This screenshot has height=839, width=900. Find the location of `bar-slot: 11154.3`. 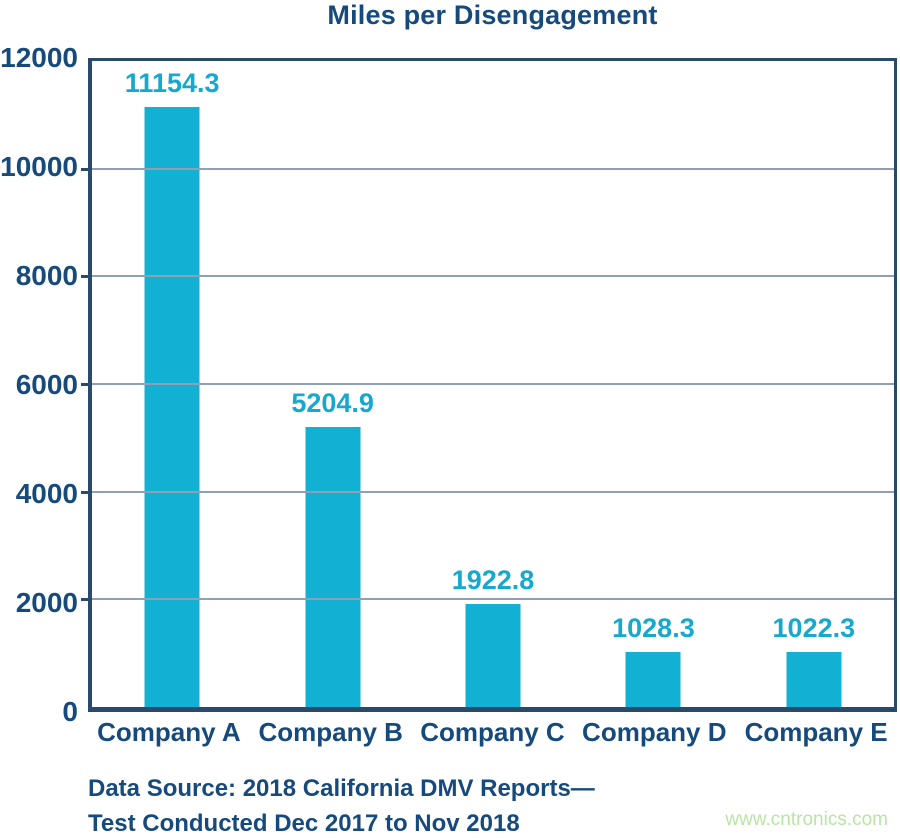

bar-slot: 11154.3 is located at coordinates (172, 384).